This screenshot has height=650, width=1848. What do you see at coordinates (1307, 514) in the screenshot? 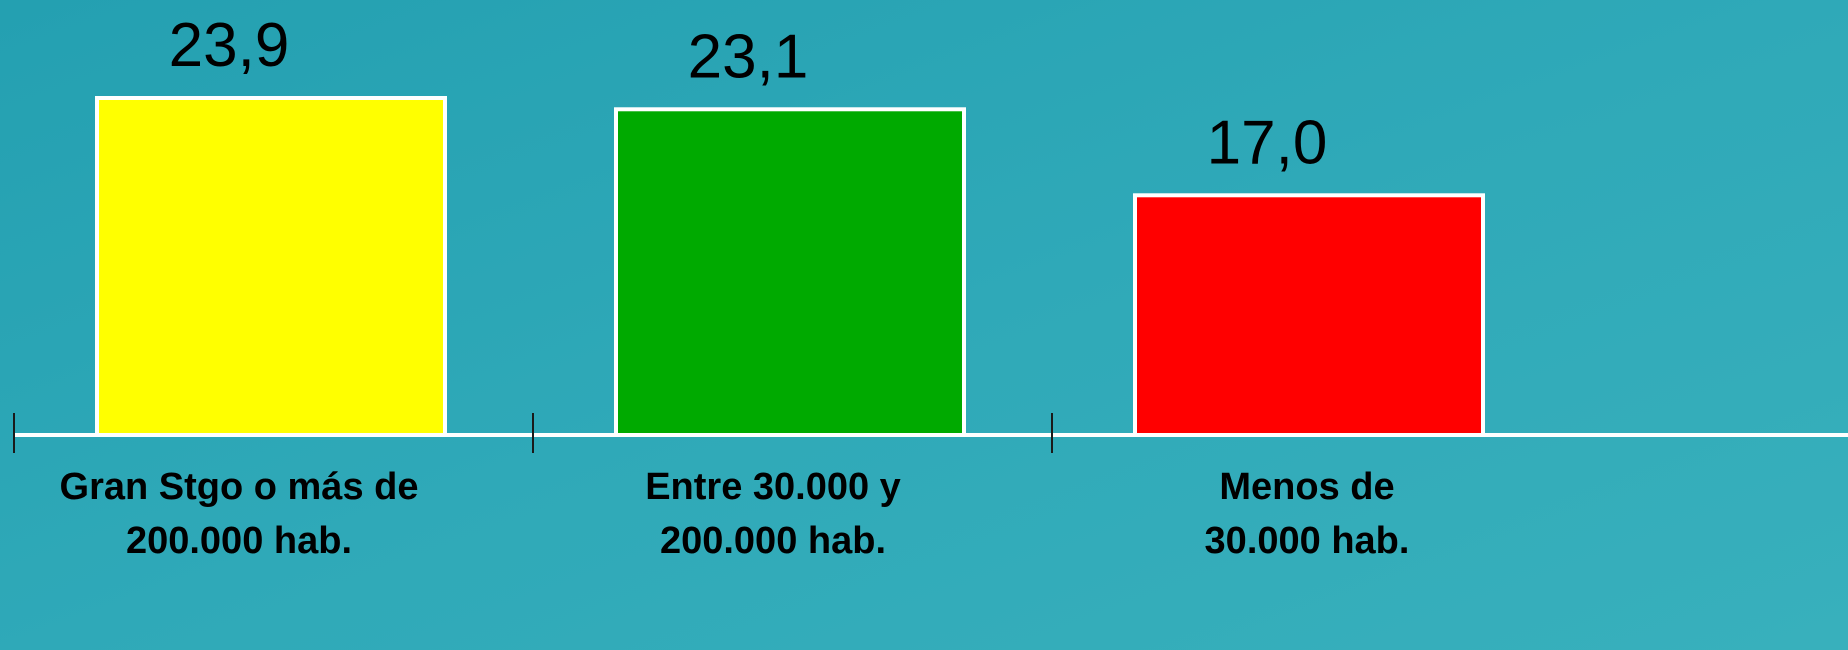
I see `category-label: Menos de 30.000 hab.` at bounding box center [1307, 514].